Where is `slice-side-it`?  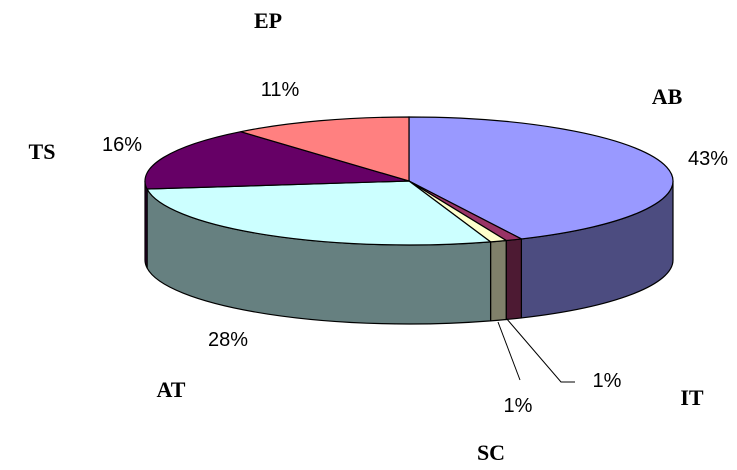 slice-side-it is located at coordinates (514, 279).